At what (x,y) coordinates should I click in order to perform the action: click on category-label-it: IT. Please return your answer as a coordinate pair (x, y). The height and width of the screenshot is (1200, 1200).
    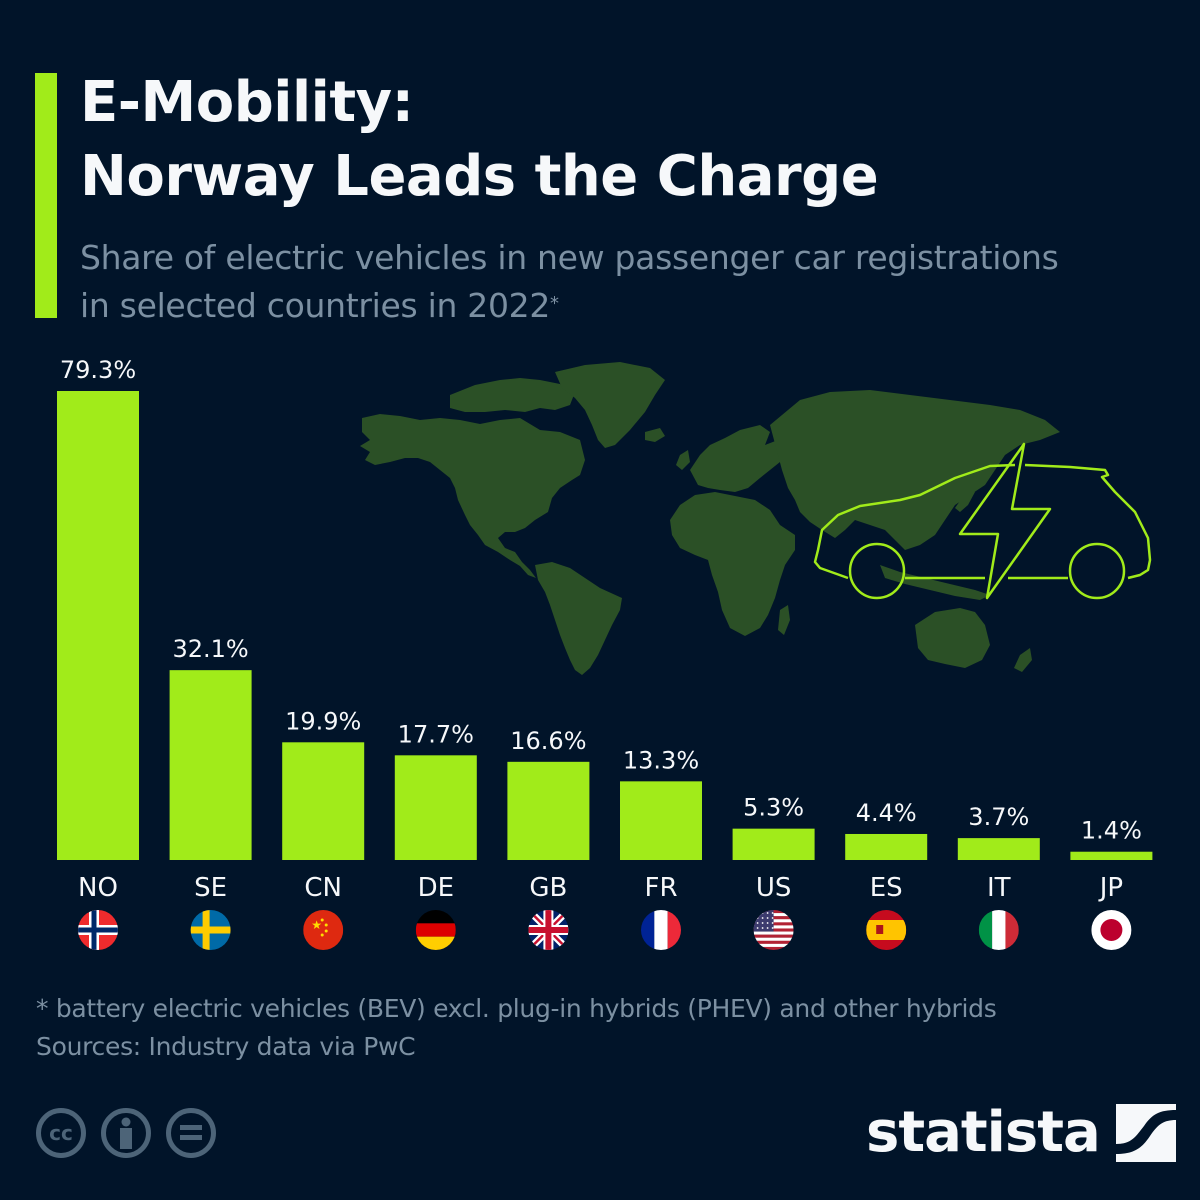
    Looking at the image, I should click on (999, 888).